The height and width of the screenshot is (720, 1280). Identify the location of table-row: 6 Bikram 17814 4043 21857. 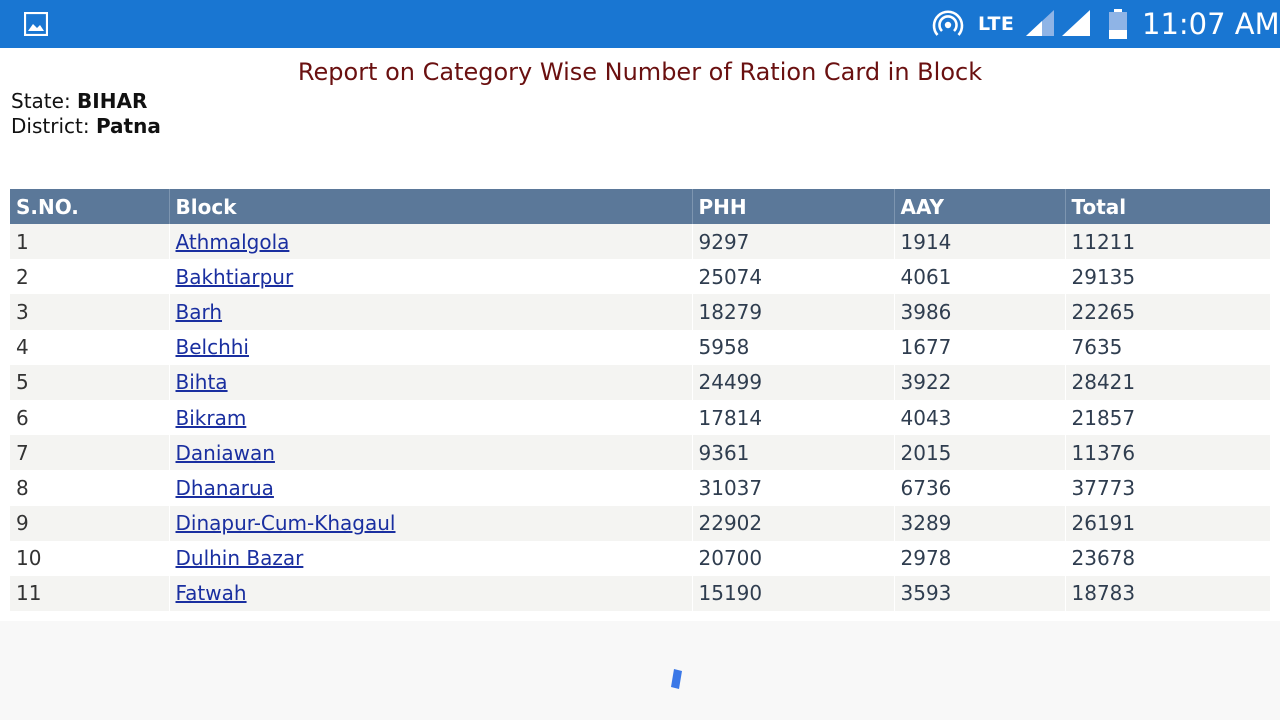
(640, 417).